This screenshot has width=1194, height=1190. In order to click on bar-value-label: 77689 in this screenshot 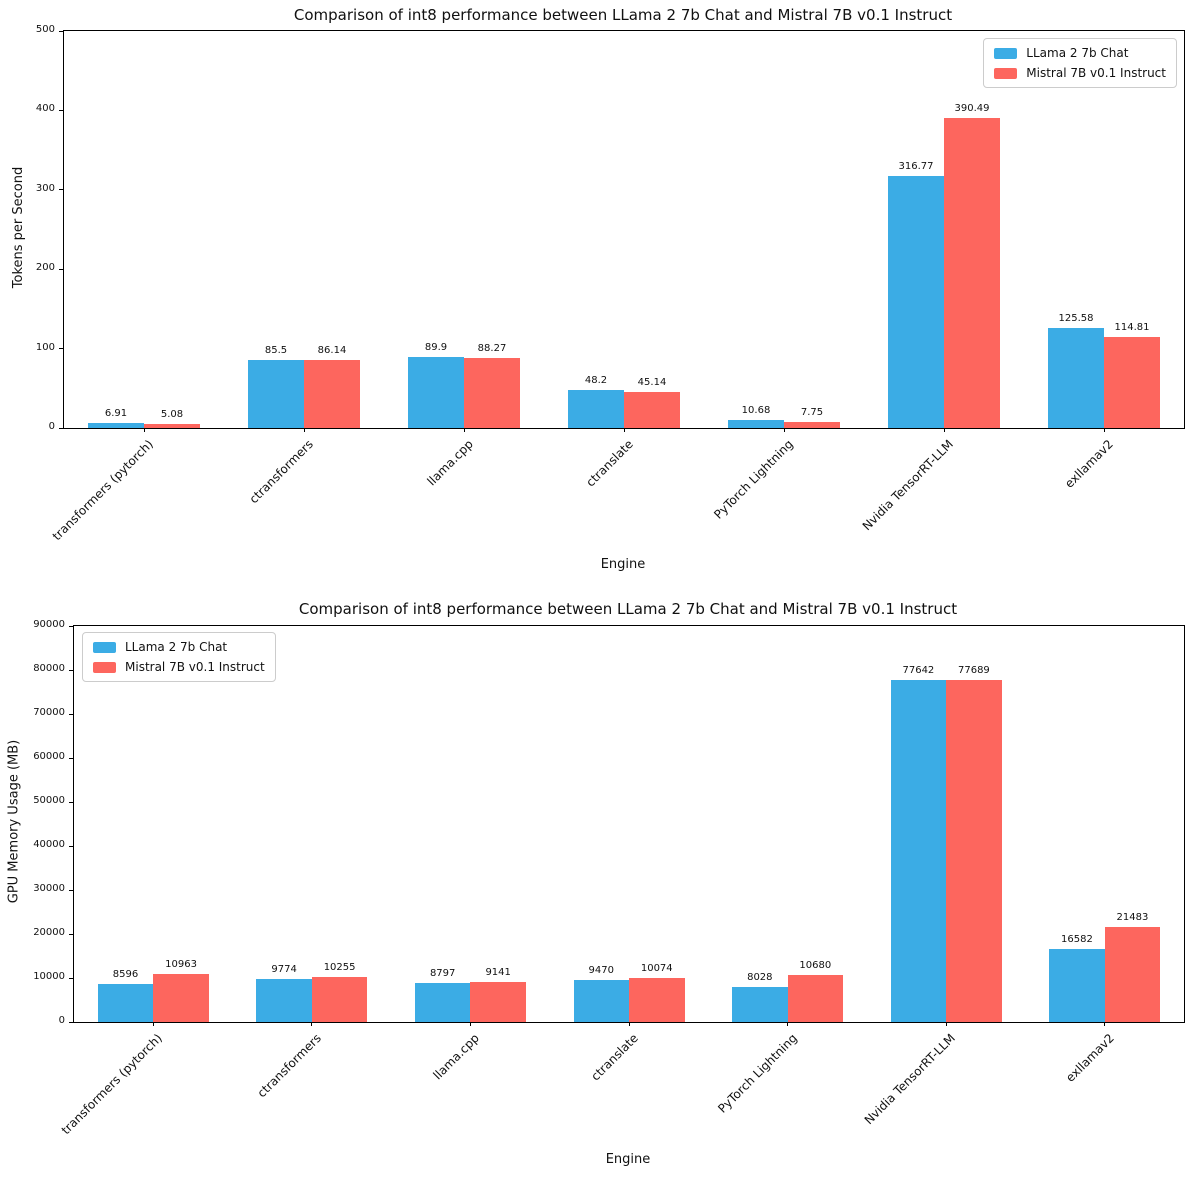, I will do `click(973, 671)`.